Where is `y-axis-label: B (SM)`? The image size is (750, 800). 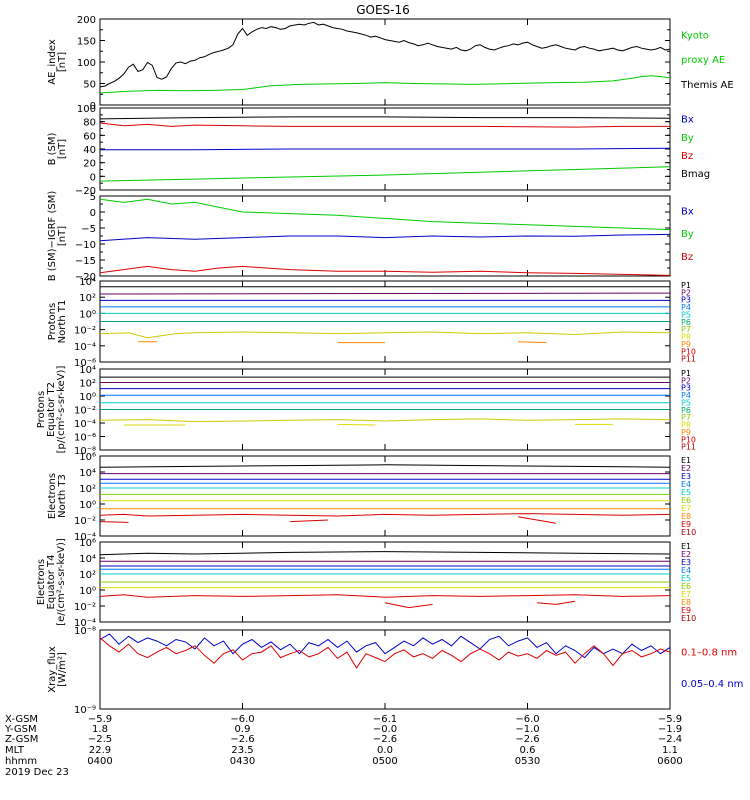
y-axis-label: B (SM) is located at coordinates (52, 148).